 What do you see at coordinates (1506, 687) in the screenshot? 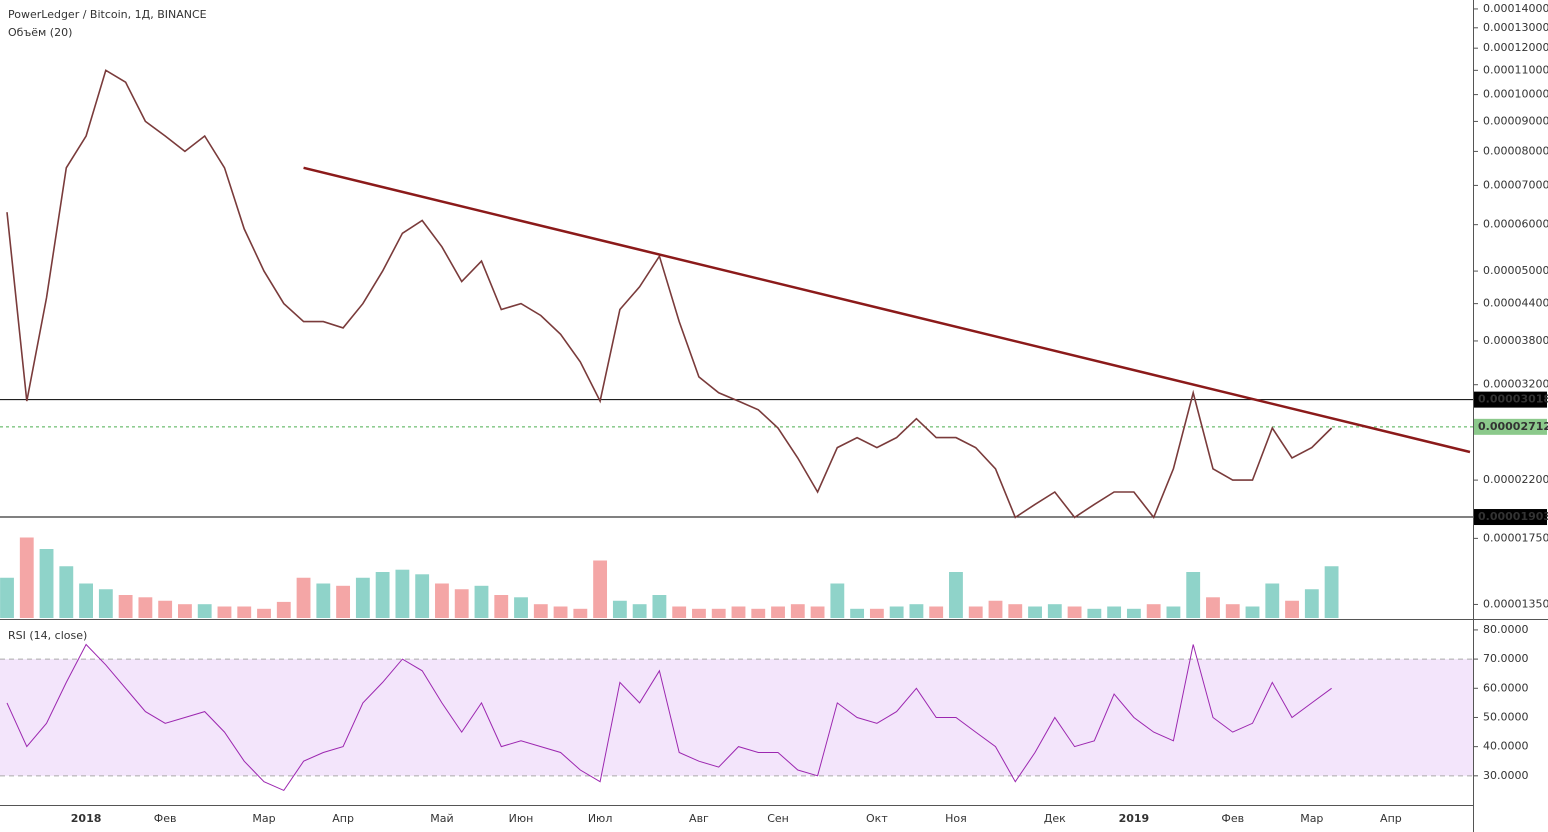
I see `y-tick-label: 60.0000` at bounding box center [1506, 687].